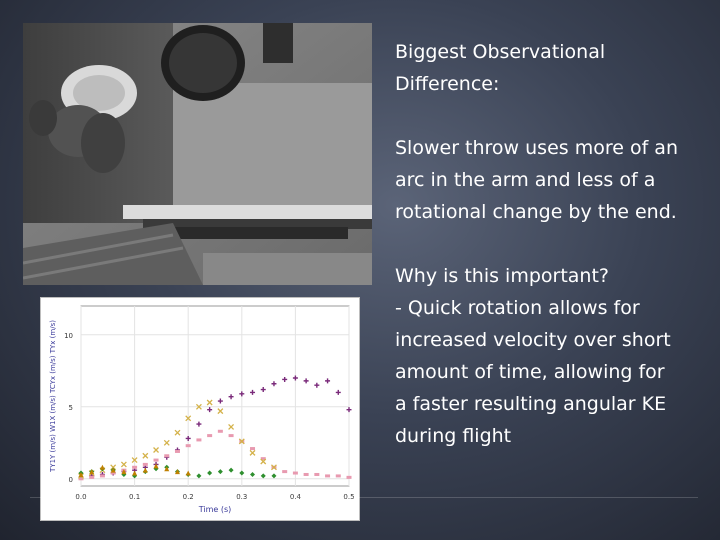 The width and height of the screenshot is (720, 540). What do you see at coordinates (80, 497) in the screenshot?
I see `x-tick-label: 0.0` at bounding box center [80, 497].